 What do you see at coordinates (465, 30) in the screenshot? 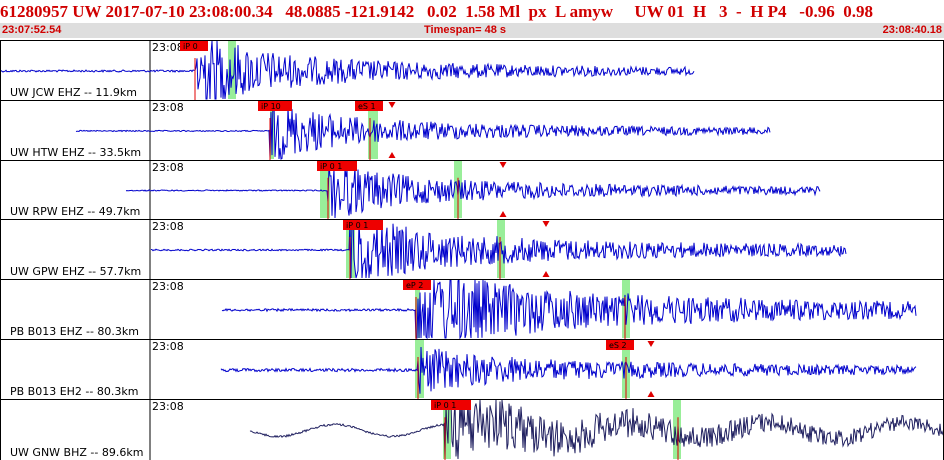
I see `timespan-label: Timespan= 48 s` at bounding box center [465, 30].